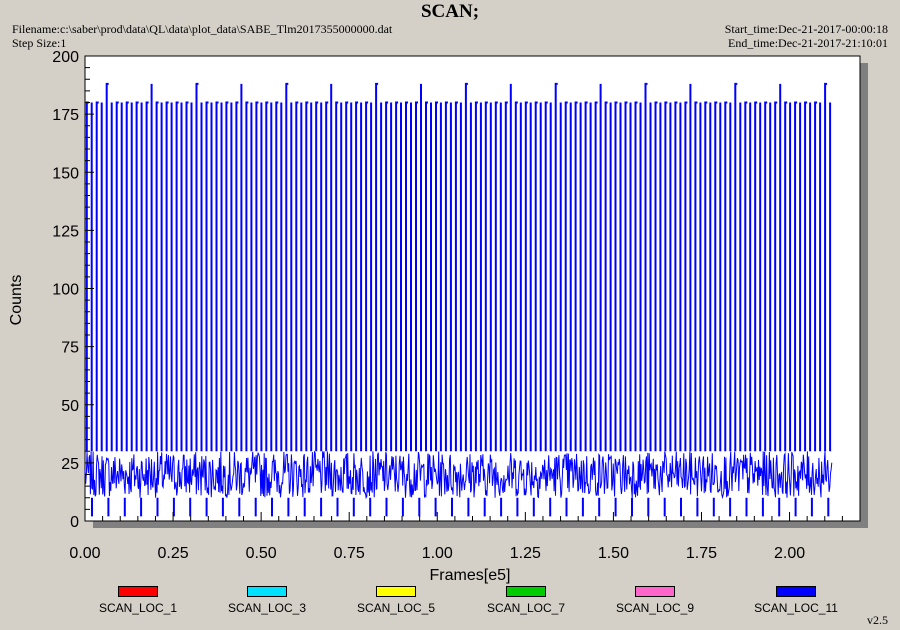  Describe the element at coordinates (16, 300) in the screenshot. I see `y-axis-title: Counts` at that location.